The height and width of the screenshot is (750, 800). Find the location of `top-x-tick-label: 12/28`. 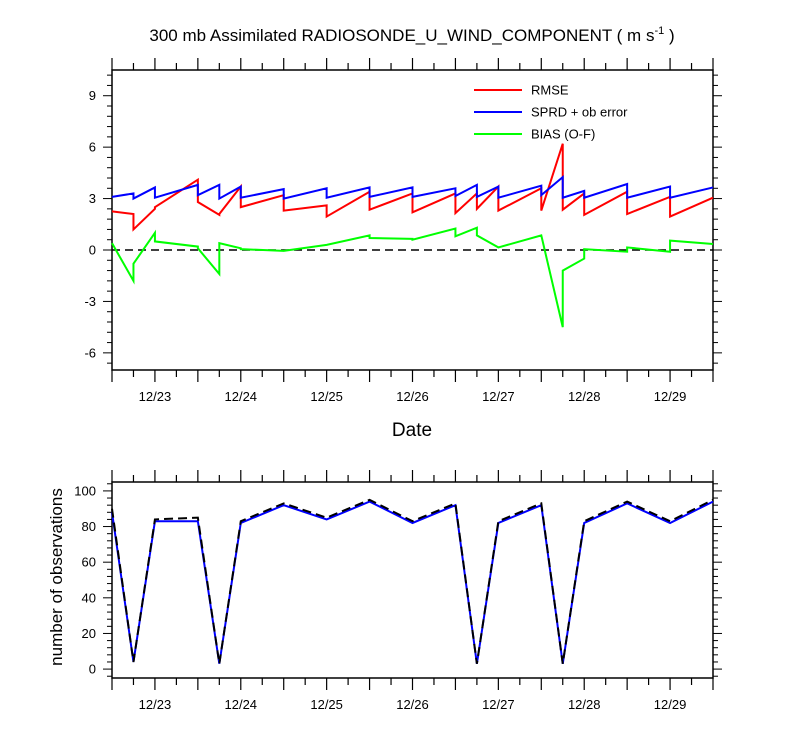

top-x-tick-label: 12/28 is located at coordinates (584, 396).